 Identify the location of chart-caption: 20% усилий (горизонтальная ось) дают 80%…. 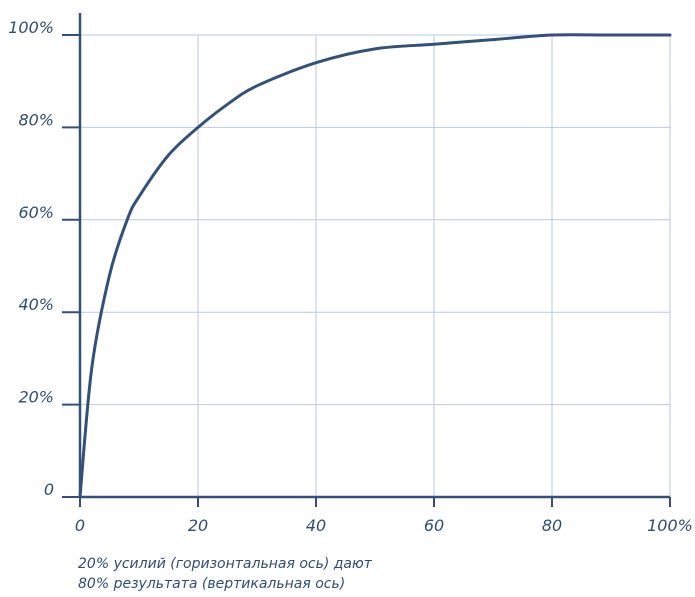
(225, 574).